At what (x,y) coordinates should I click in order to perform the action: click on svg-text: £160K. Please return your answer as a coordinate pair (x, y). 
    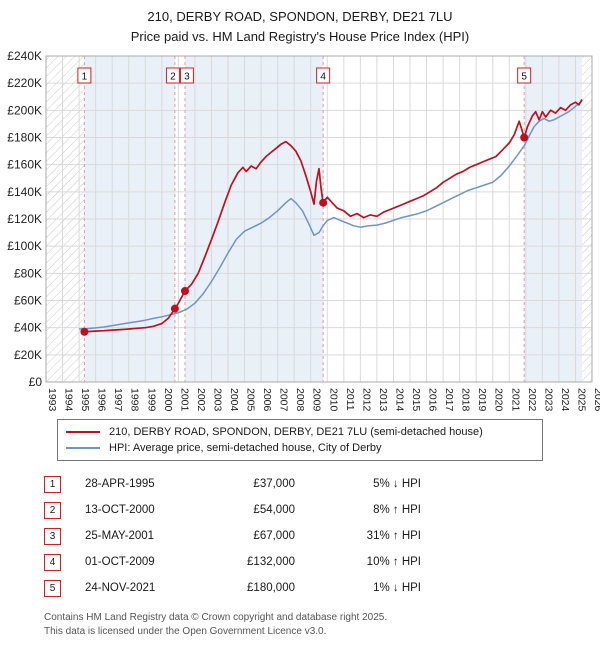
    Looking at the image, I should click on (24, 165).